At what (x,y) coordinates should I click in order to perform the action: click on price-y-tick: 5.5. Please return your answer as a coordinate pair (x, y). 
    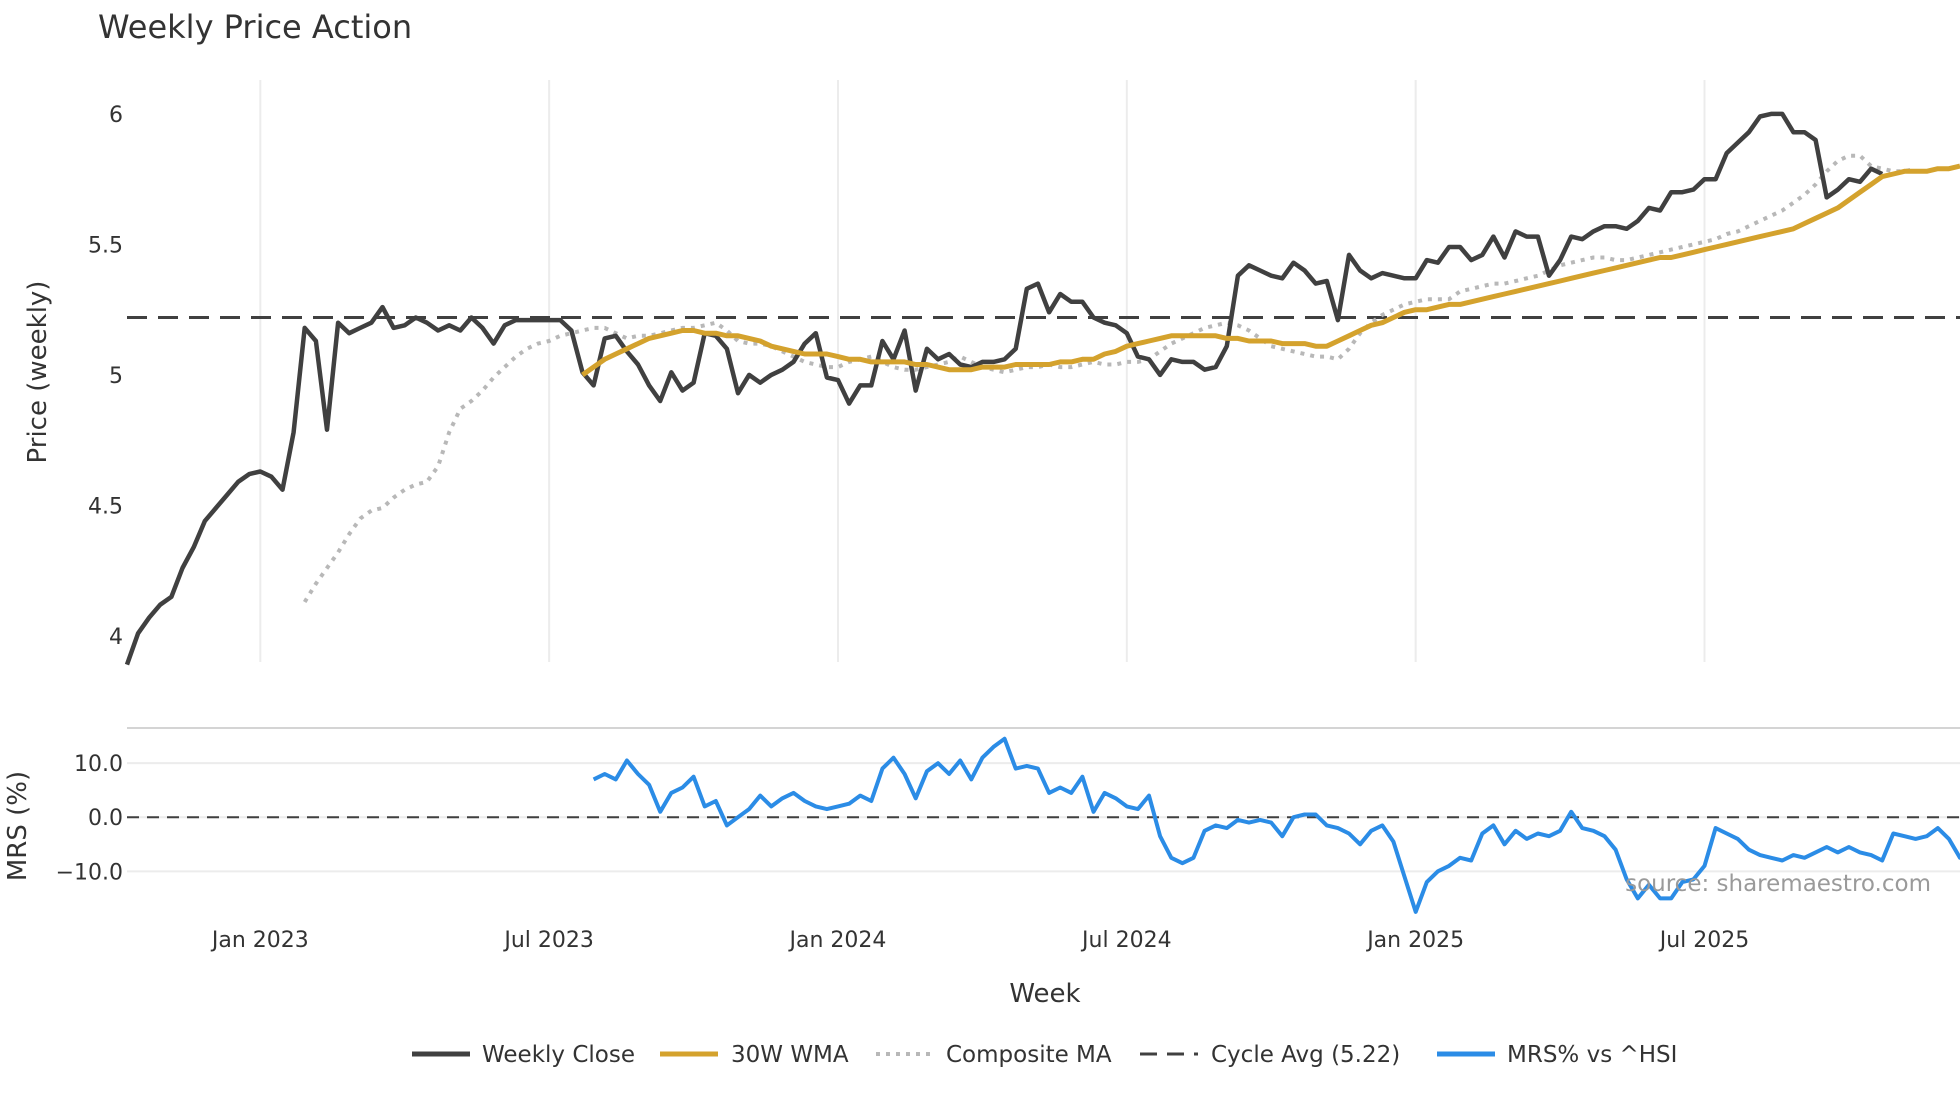
    Looking at the image, I should click on (105, 245).